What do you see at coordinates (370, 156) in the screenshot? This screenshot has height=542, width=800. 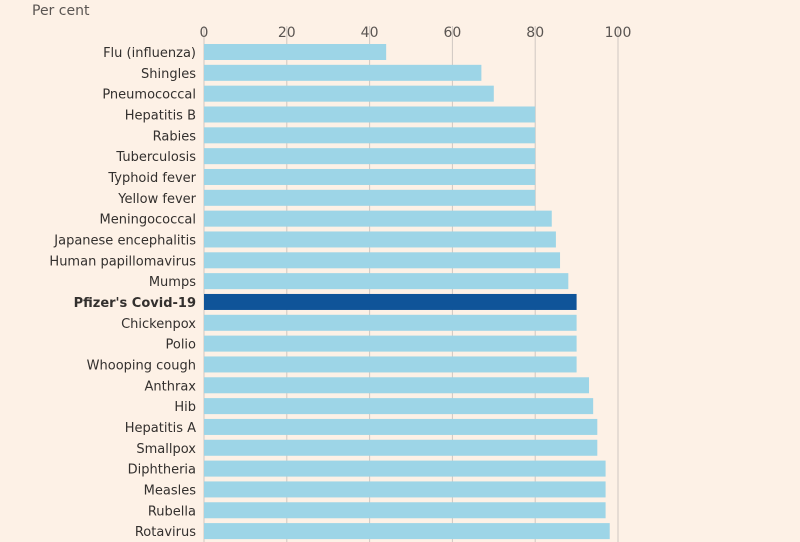 I see `bar-tuberculosis` at bounding box center [370, 156].